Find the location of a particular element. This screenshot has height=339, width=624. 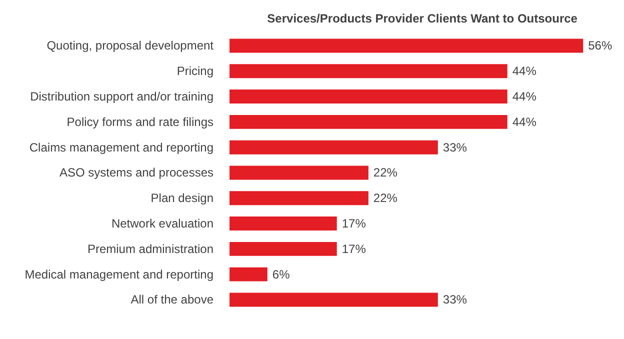

y-tick-label: ASO systems and processes is located at coordinates (136, 173).